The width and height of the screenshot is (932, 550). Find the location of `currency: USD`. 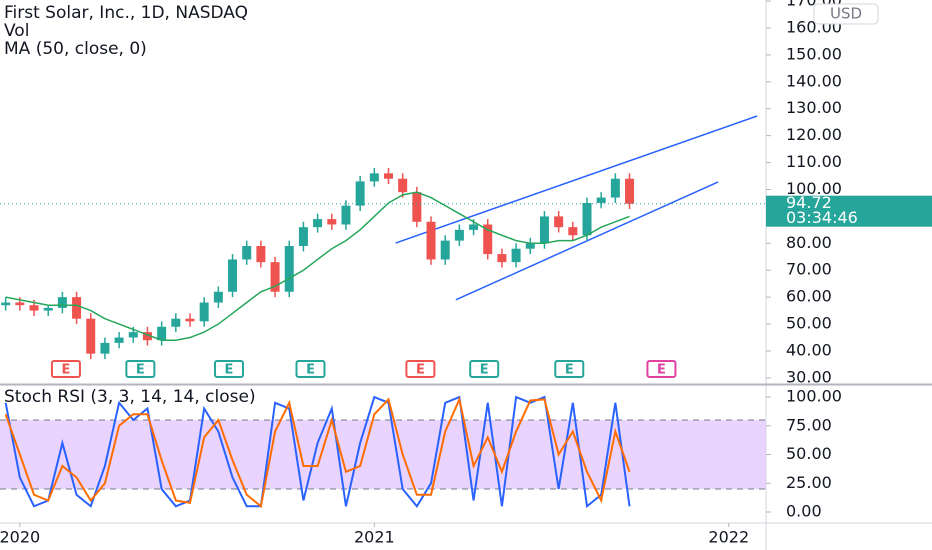

currency: USD is located at coordinates (846, 14).